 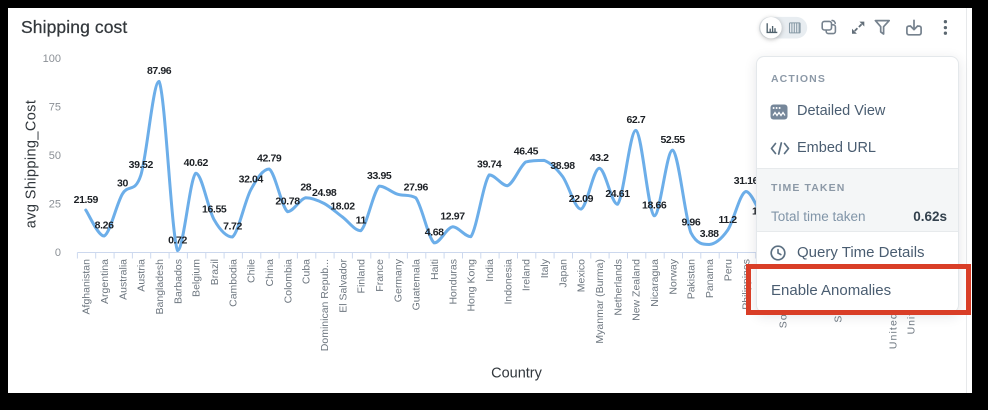 What do you see at coordinates (55, 204) in the screenshot?
I see `svg-text: 25` at bounding box center [55, 204].